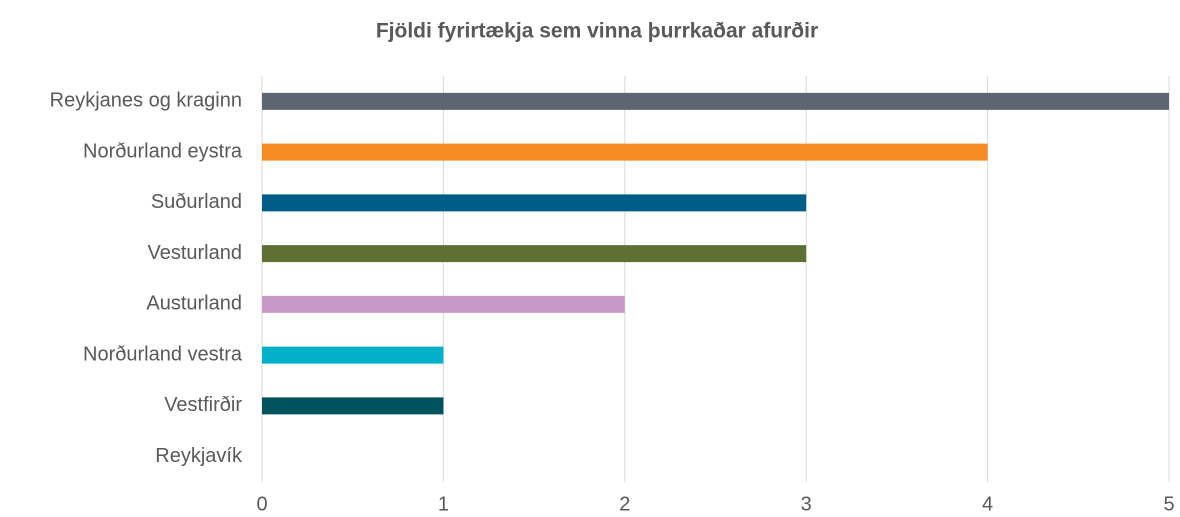 The width and height of the screenshot is (1180, 517). What do you see at coordinates (194, 253) in the screenshot?
I see `y-tick-label: Vesturland` at bounding box center [194, 253].